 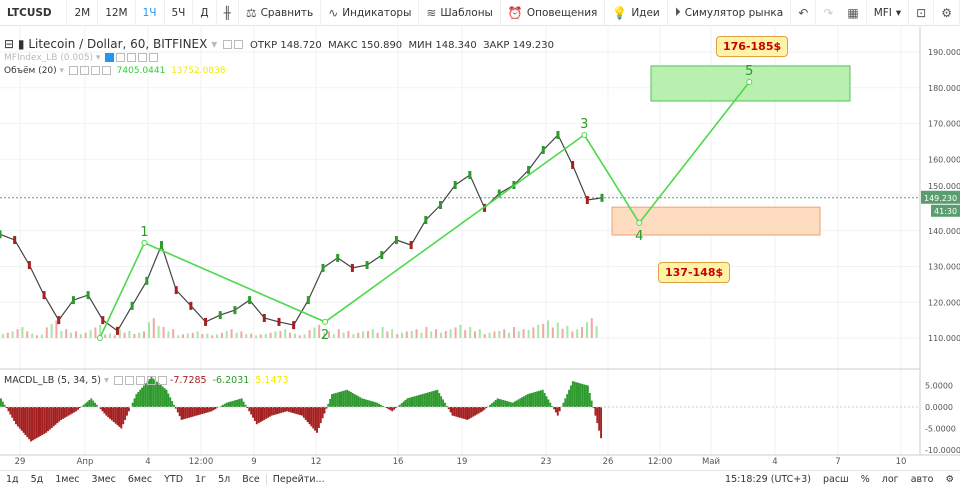 What do you see at coordinates (837, 462) in the screenshot?
I see `time-tick-label: 7` at bounding box center [837, 462].